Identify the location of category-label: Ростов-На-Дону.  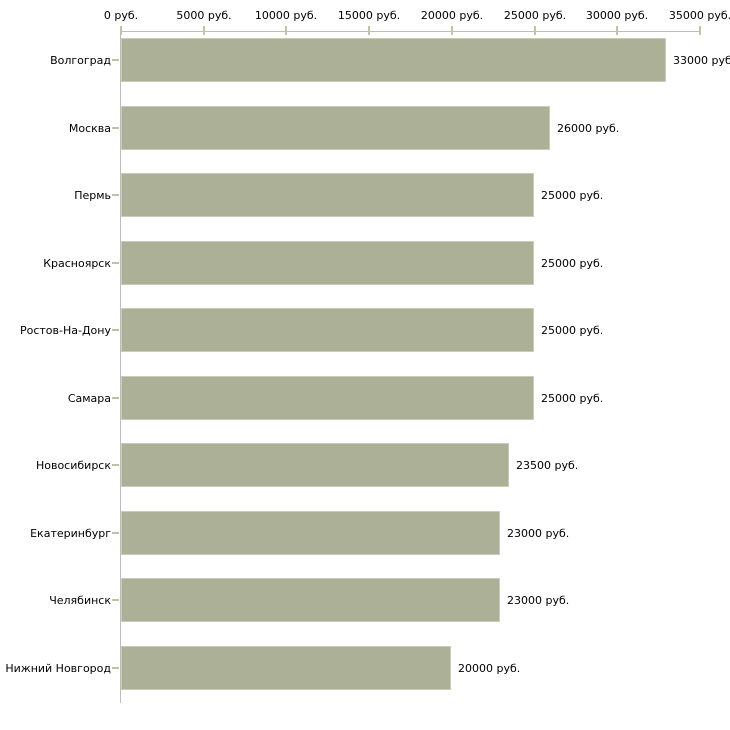
(65, 330).